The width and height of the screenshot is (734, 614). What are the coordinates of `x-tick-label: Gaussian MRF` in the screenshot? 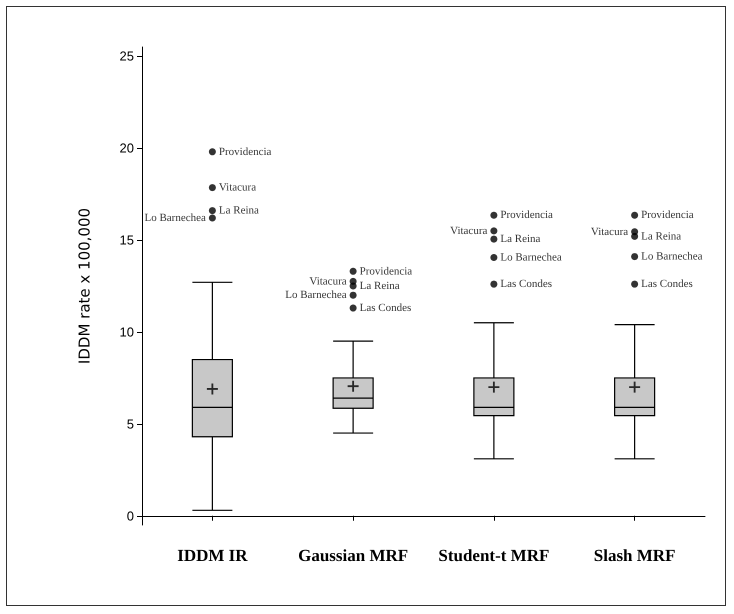 It's located at (353, 555).